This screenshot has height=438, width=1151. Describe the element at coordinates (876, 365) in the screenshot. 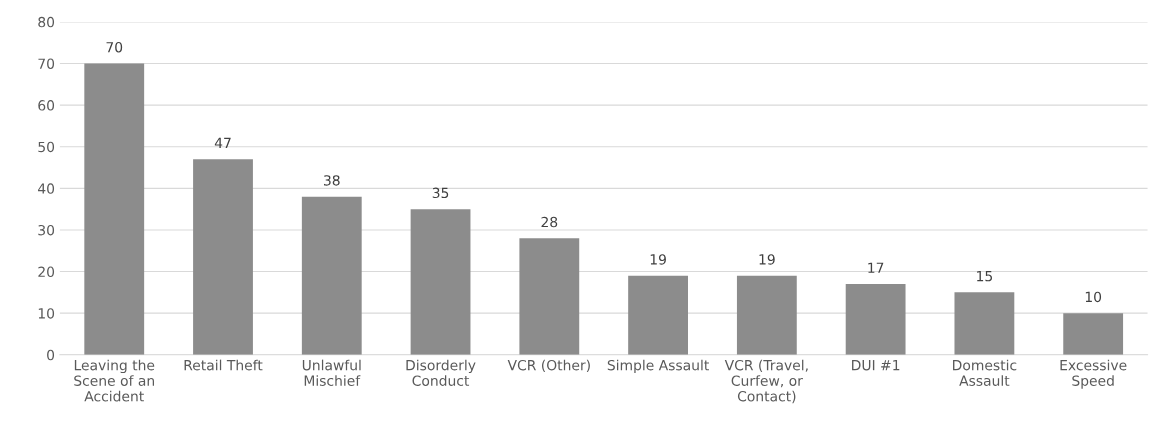

I see `x-tick-label: DUI #1` at that location.